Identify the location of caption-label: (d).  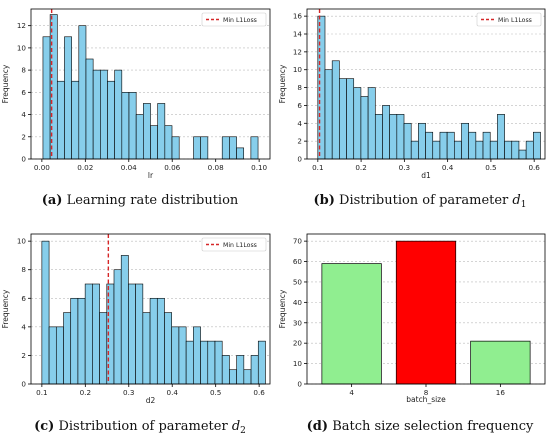
(317, 426).